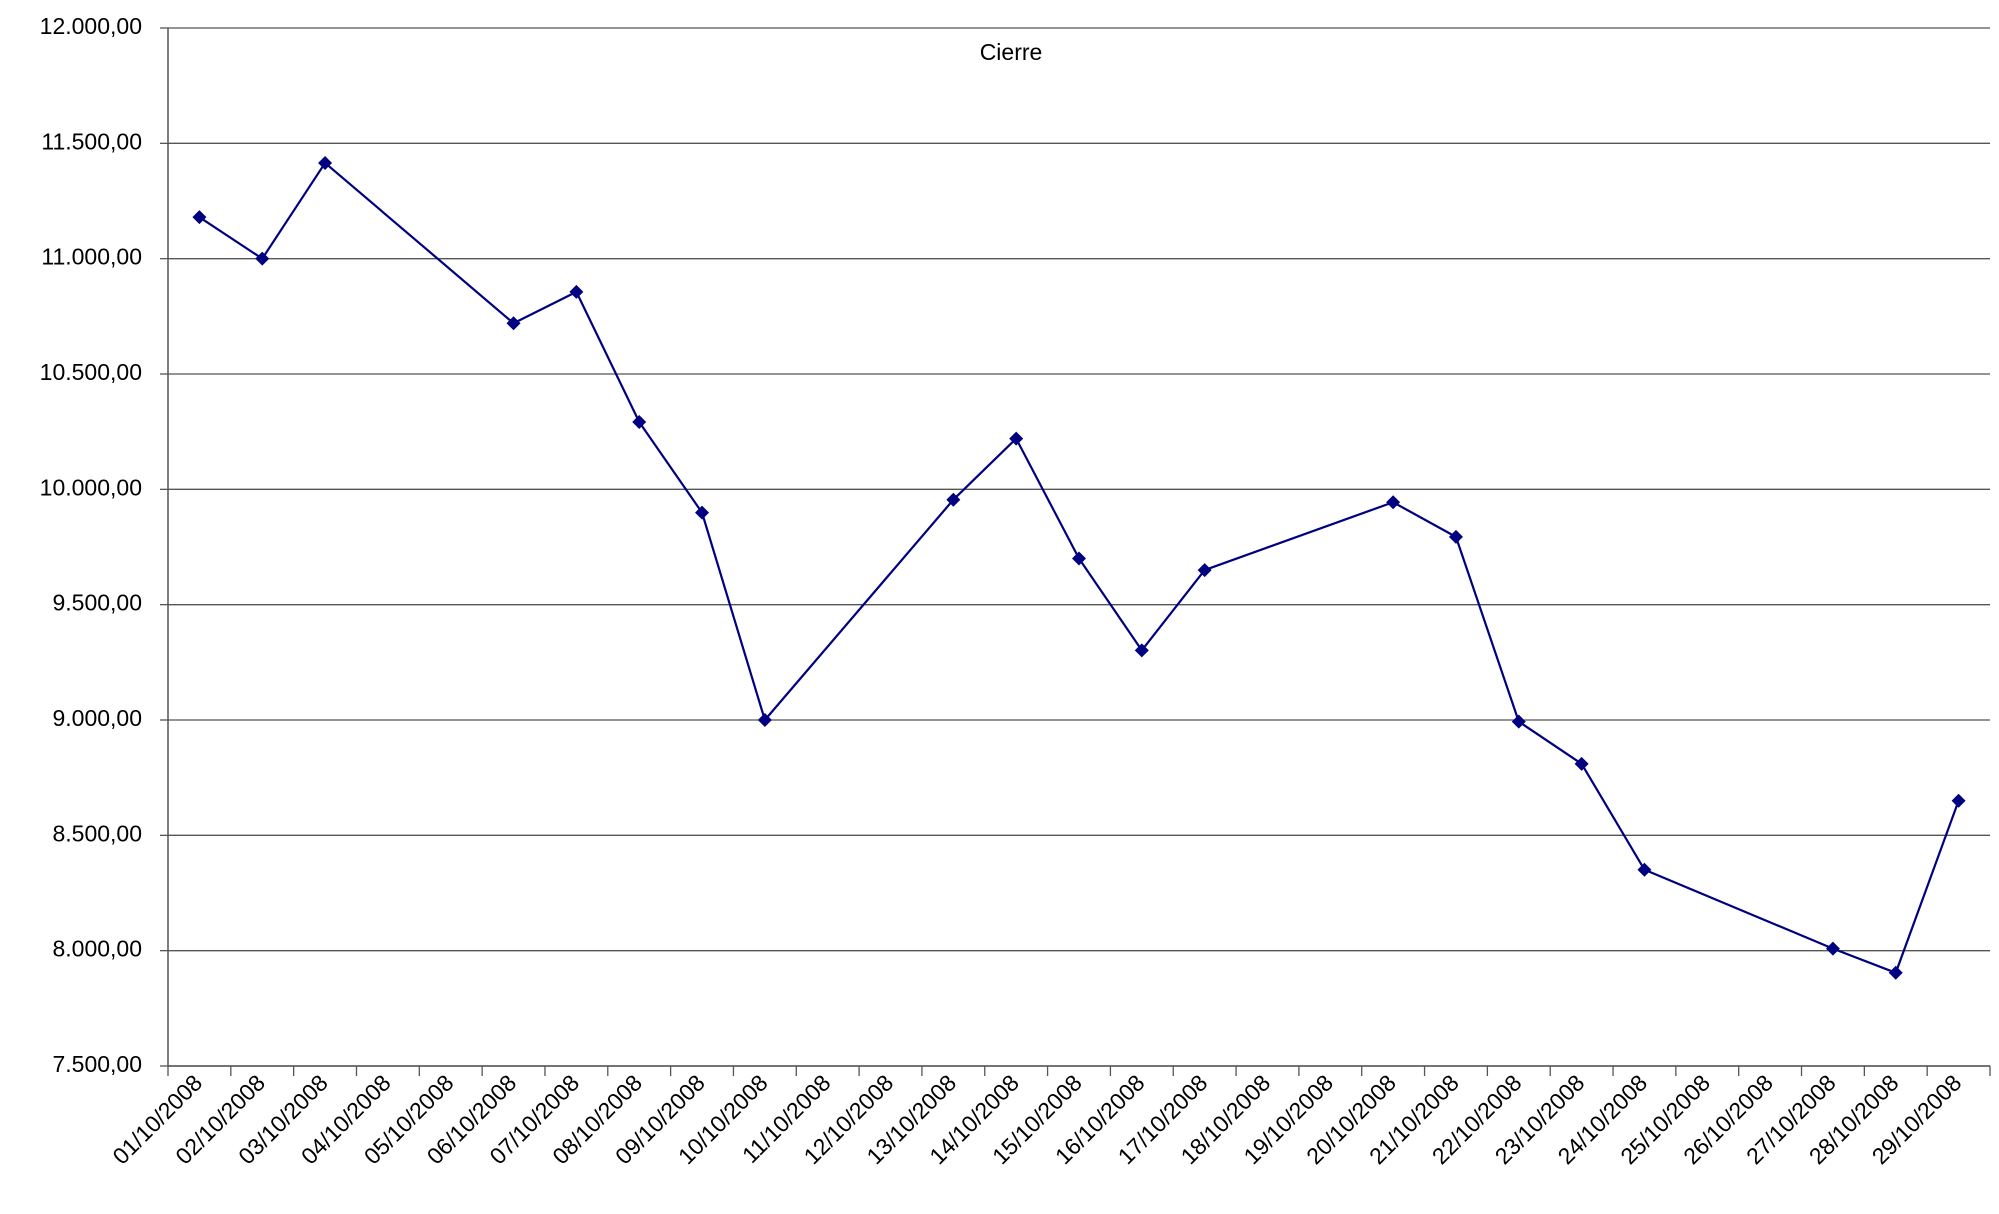  Describe the element at coordinates (91, 257) in the screenshot. I see `y-tick-label: 11.000,00` at that location.